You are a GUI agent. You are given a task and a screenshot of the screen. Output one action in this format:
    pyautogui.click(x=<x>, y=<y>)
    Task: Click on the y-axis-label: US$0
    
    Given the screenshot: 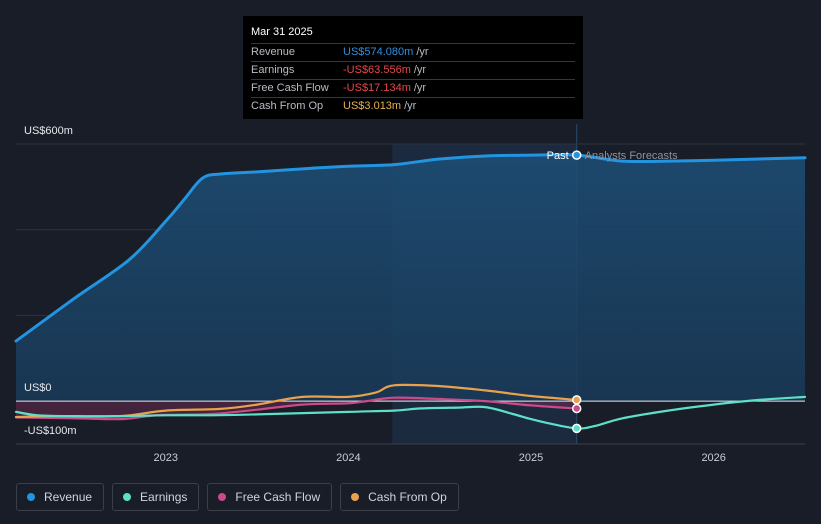 What is the action you would take?
    pyautogui.click(x=38, y=388)
    